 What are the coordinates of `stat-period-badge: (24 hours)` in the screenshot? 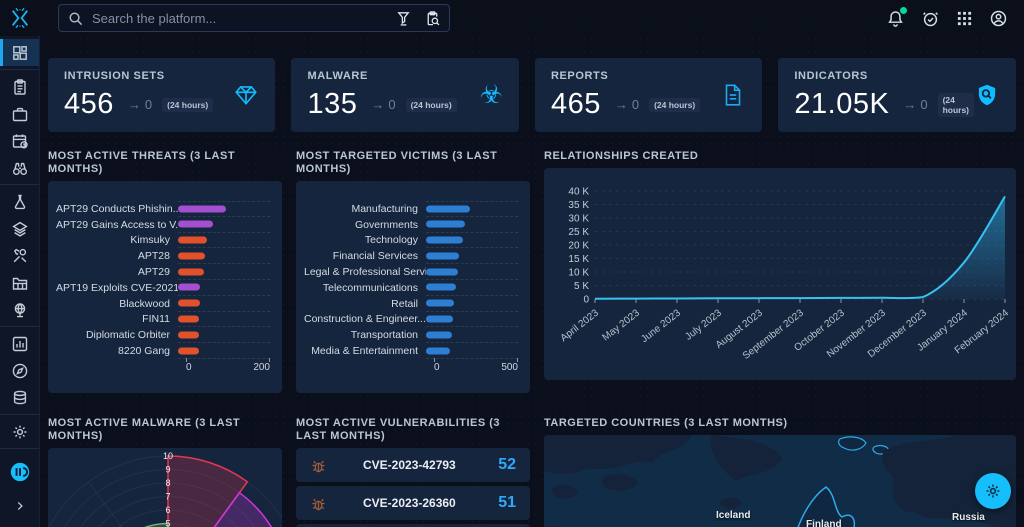 It's located at (431, 104).